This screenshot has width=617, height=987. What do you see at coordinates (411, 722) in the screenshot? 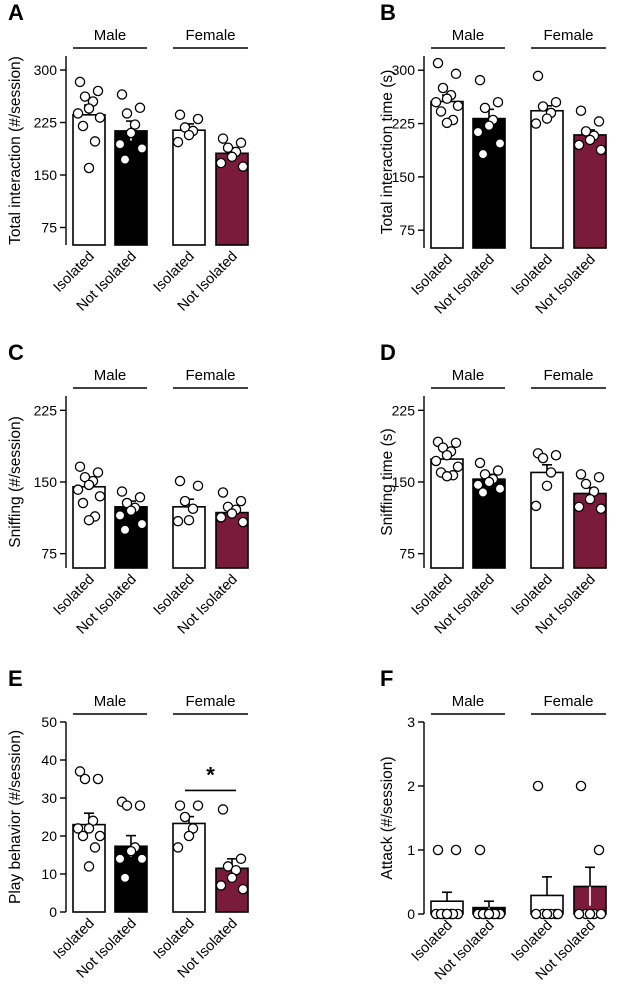
I see `y-tick-label: 3` at bounding box center [411, 722].